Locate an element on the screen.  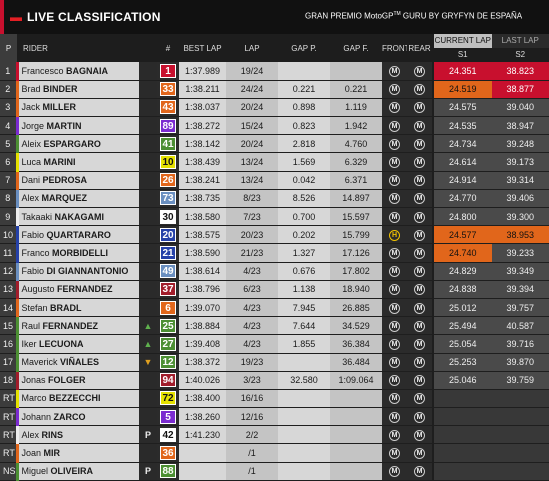
rider-last-name: BEZZECCHI is located at coordinates (75, 398).